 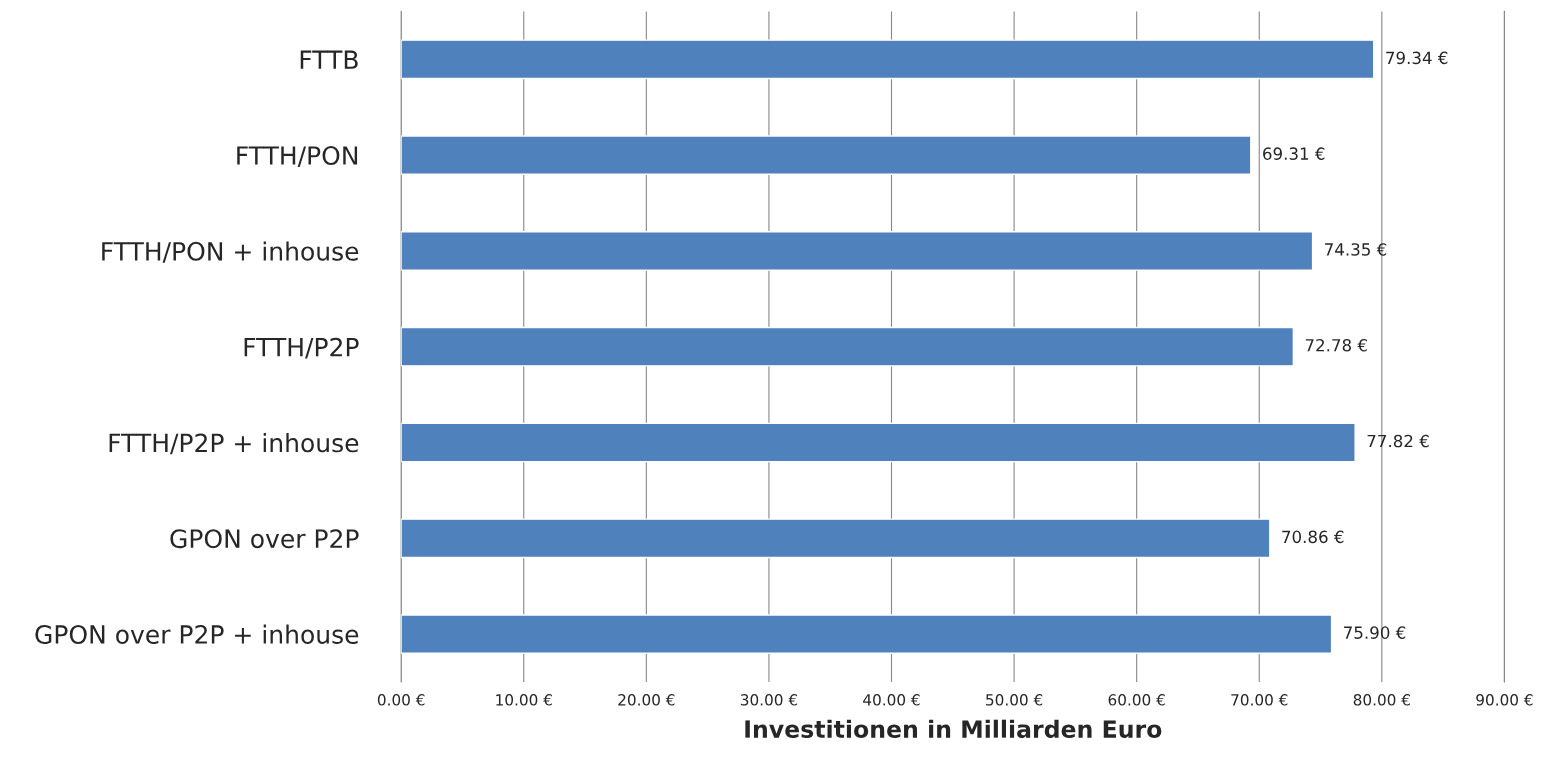 What do you see at coordinates (1336, 345) in the screenshot?
I see `data-label: 72.78 €` at bounding box center [1336, 345].